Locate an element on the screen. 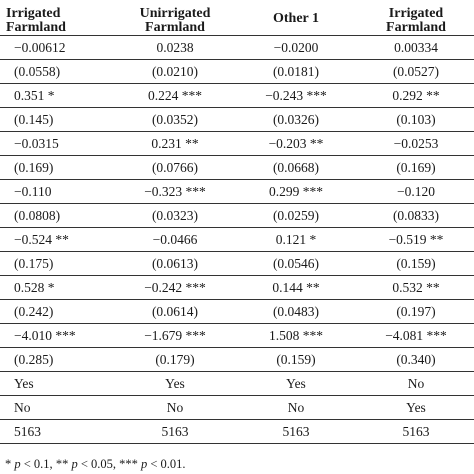 This screenshot has height=474, width=474. table-row: No No No Yes is located at coordinates (237, 407).